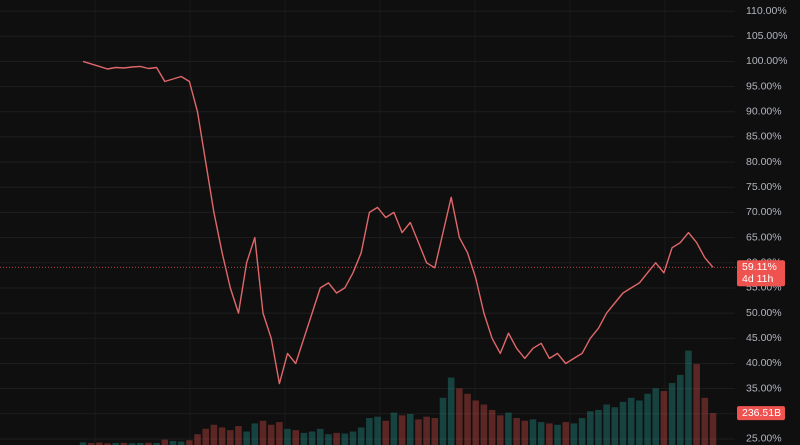 The width and height of the screenshot is (800, 445). I want to click on current-price-label: 59.11%, so click(759, 267).